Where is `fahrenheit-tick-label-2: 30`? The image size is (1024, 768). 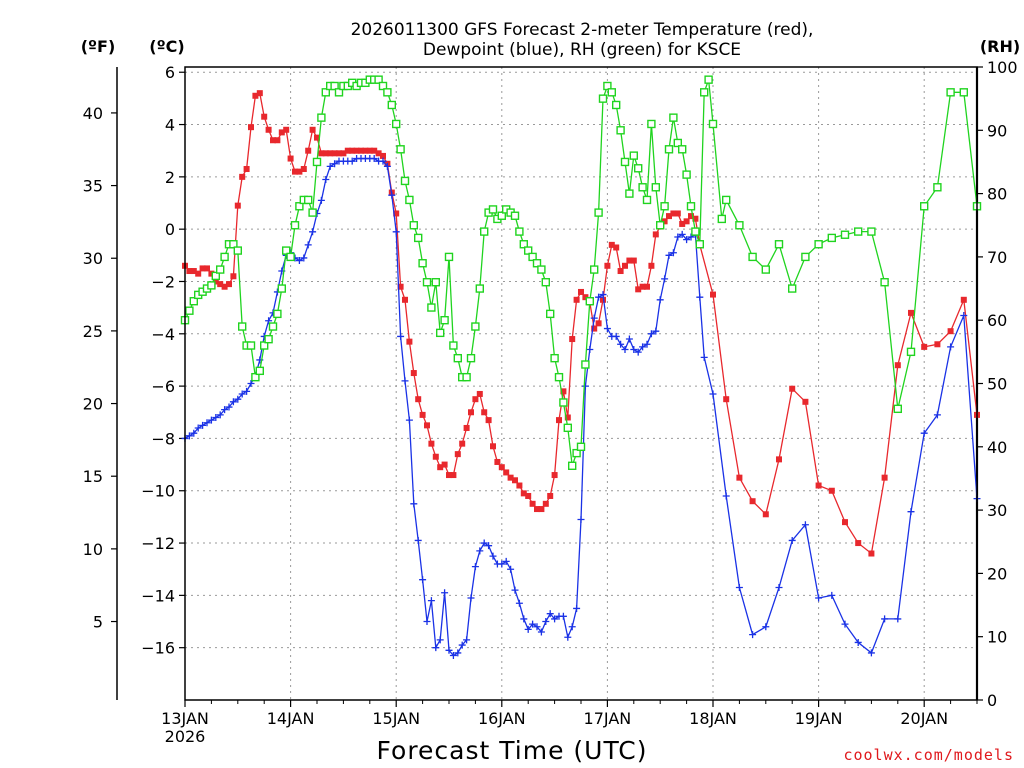
fahrenheit-tick-label-2: 30 is located at coordinates (93, 258).